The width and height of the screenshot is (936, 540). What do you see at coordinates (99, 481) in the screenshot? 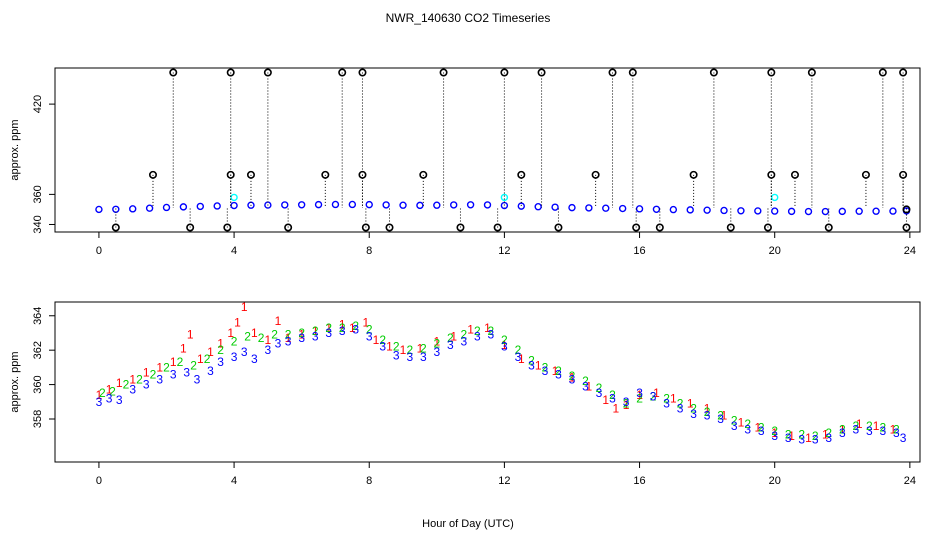
I see `x-tick-label: 0` at bounding box center [99, 481].